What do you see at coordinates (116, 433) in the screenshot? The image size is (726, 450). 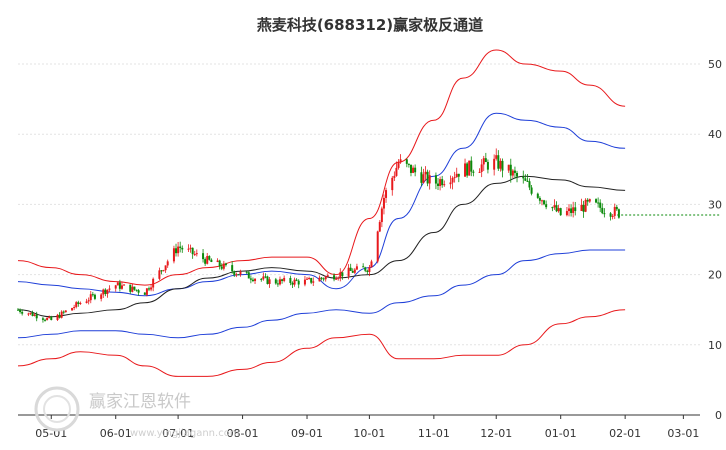 I see `x-tick-06-01: 06-01` at bounding box center [116, 433].